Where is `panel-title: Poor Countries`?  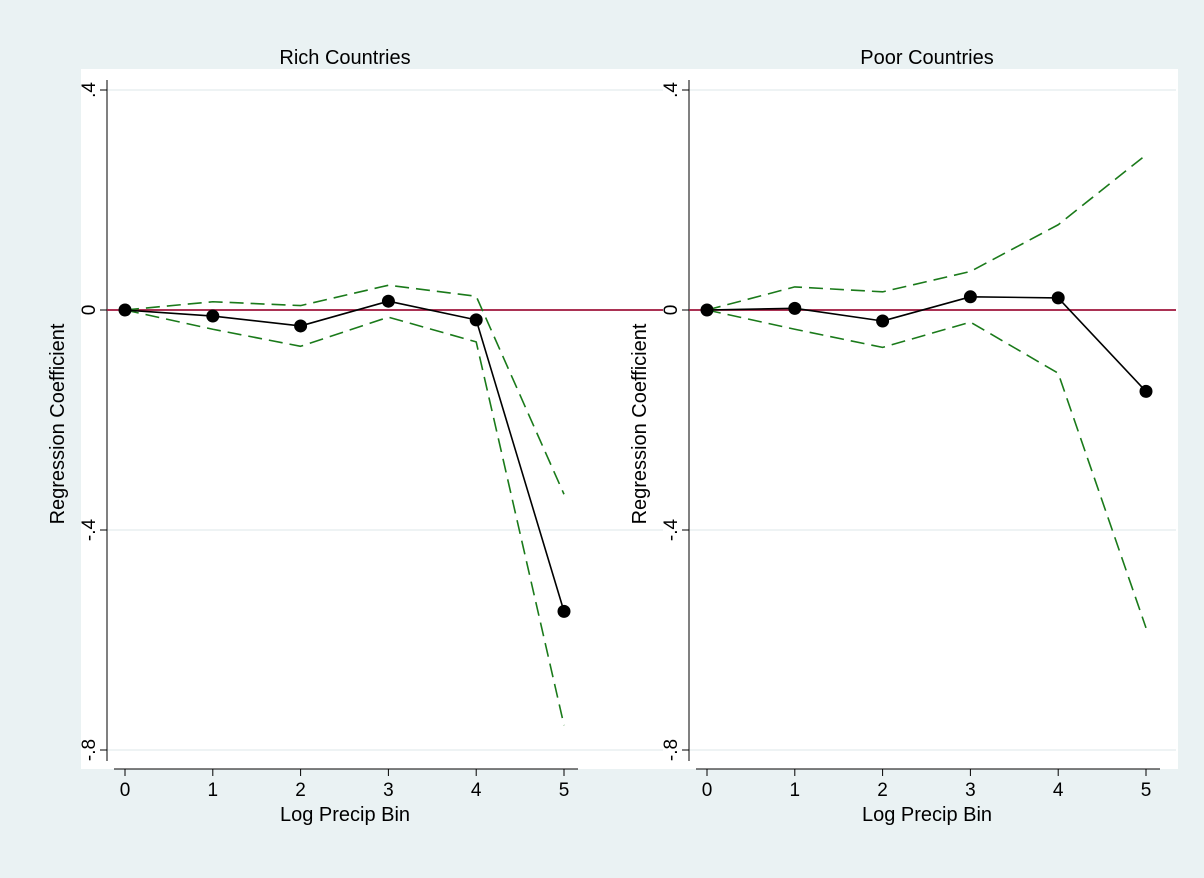 panel-title: Poor Countries is located at coordinates (926, 58).